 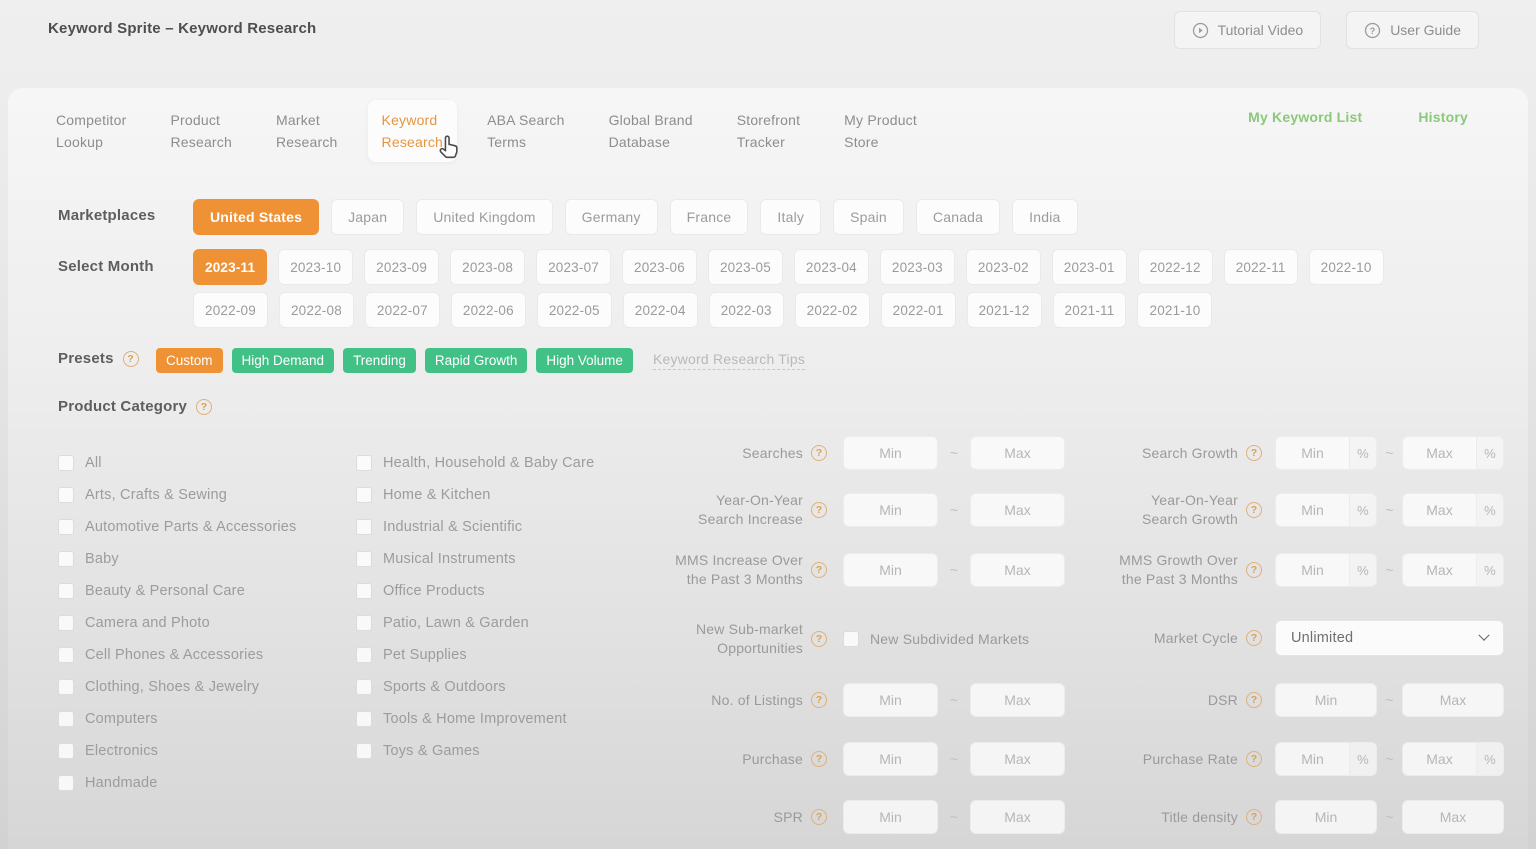 I want to click on category-musical-instruments: Musical Instruments, so click(x=475, y=559).